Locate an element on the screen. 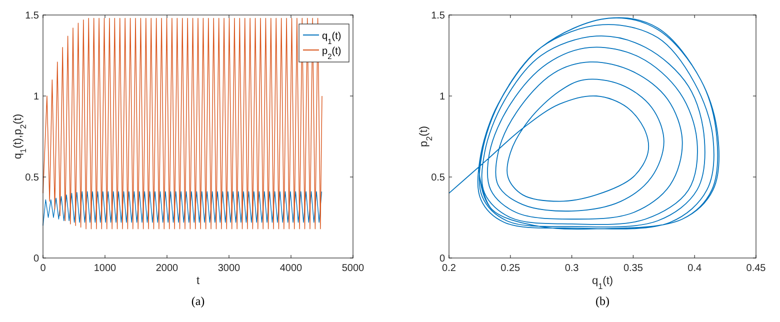 The image size is (780, 322). x-tick-label: 1000 is located at coordinates (105, 268).